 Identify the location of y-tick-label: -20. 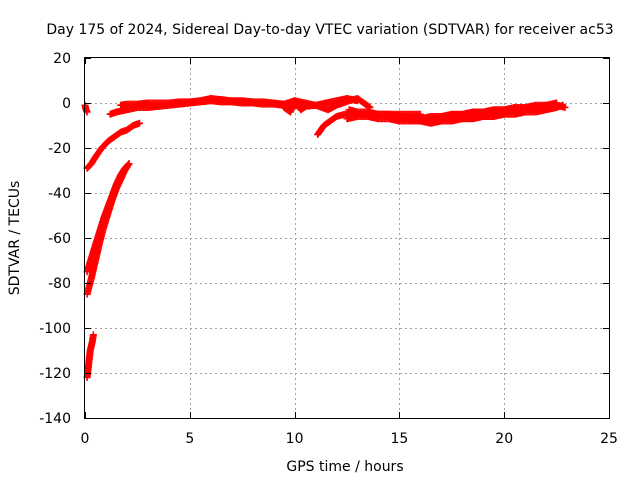
(59, 149).